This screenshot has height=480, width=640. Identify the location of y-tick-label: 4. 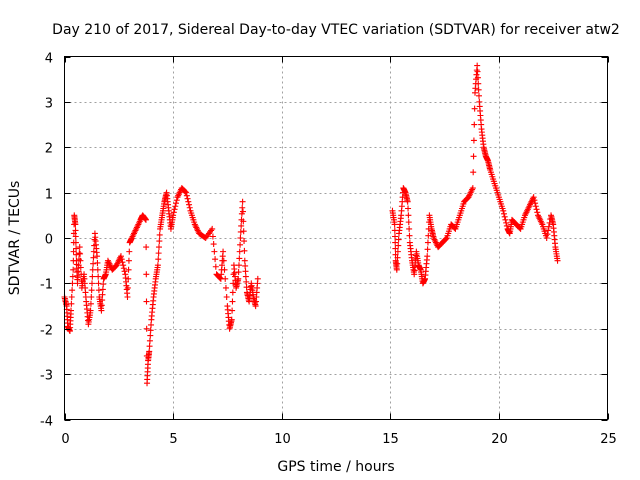
(49, 59).